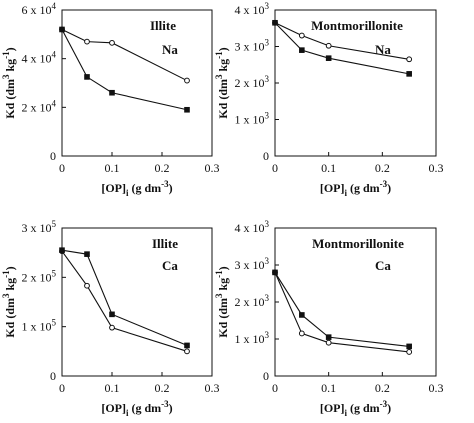 The image size is (474, 423). What do you see at coordinates (266, 376) in the screenshot?
I see `y-tick-label-3-0: 0` at bounding box center [266, 376].